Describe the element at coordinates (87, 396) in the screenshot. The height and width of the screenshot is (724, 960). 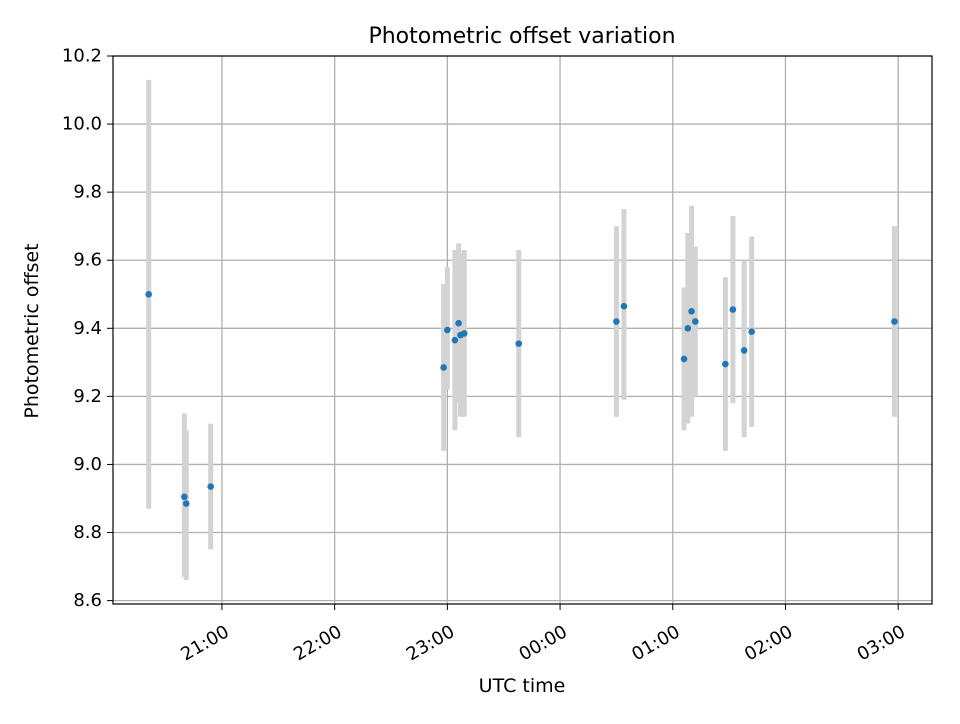
I see `y-tick-label: 9.2` at that location.